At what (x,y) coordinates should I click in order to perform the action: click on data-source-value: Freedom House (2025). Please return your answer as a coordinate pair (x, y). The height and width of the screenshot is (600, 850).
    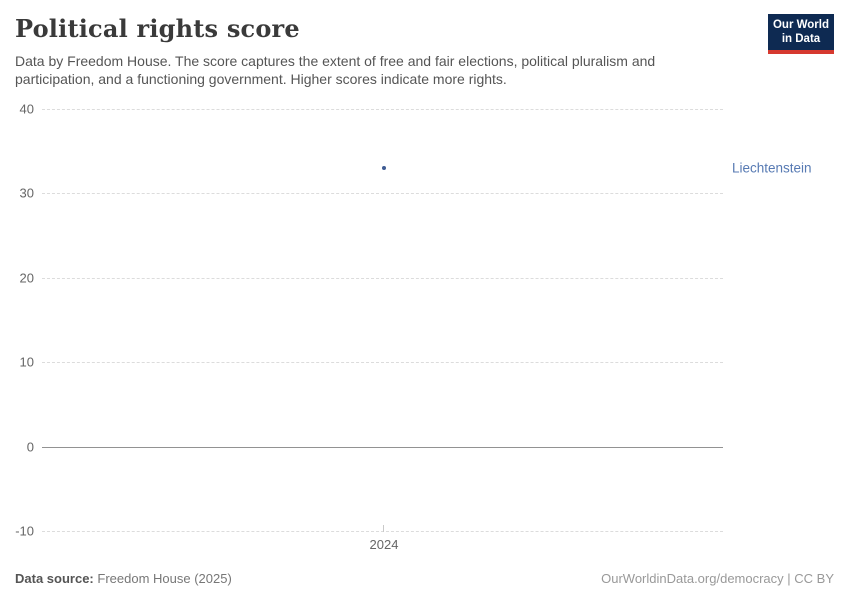
    Looking at the image, I should click on (164, 578).